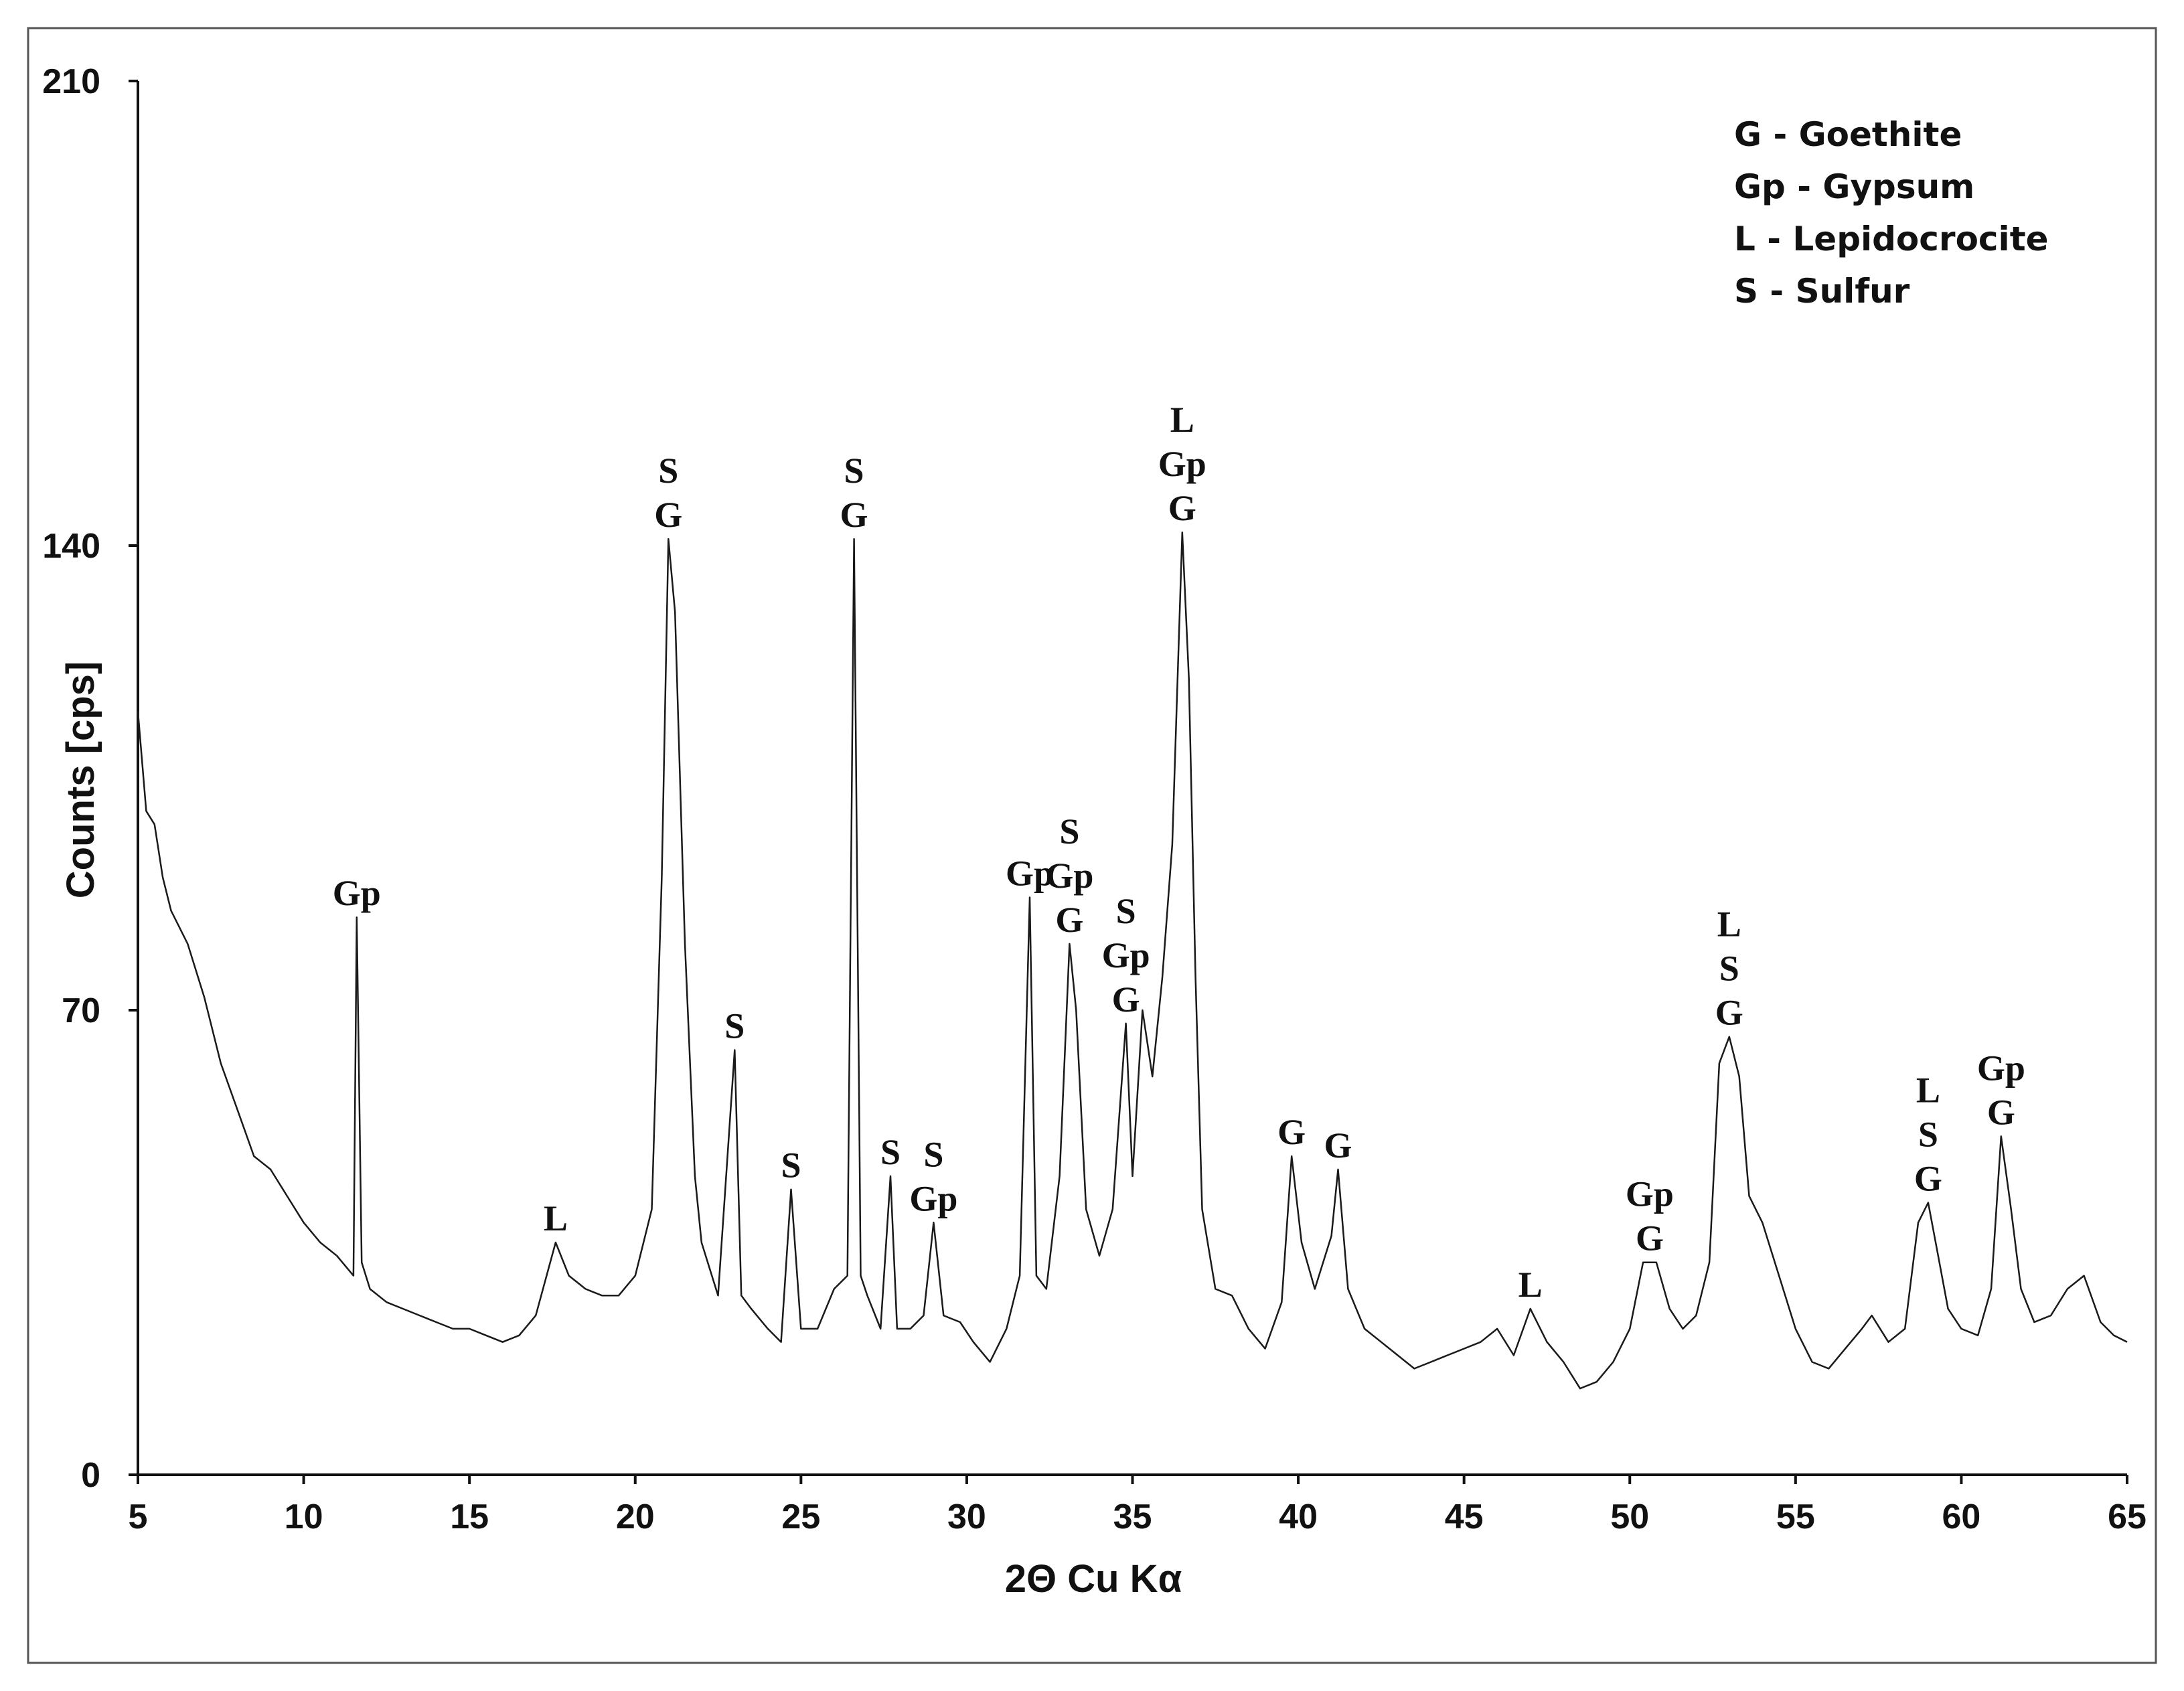 This screenshot has width=2184, height=1691. Describe the element at coordinates (1093, 1579) in the screenshot. I see `x-axis-title: 2Θ Cu Kα` at that location.